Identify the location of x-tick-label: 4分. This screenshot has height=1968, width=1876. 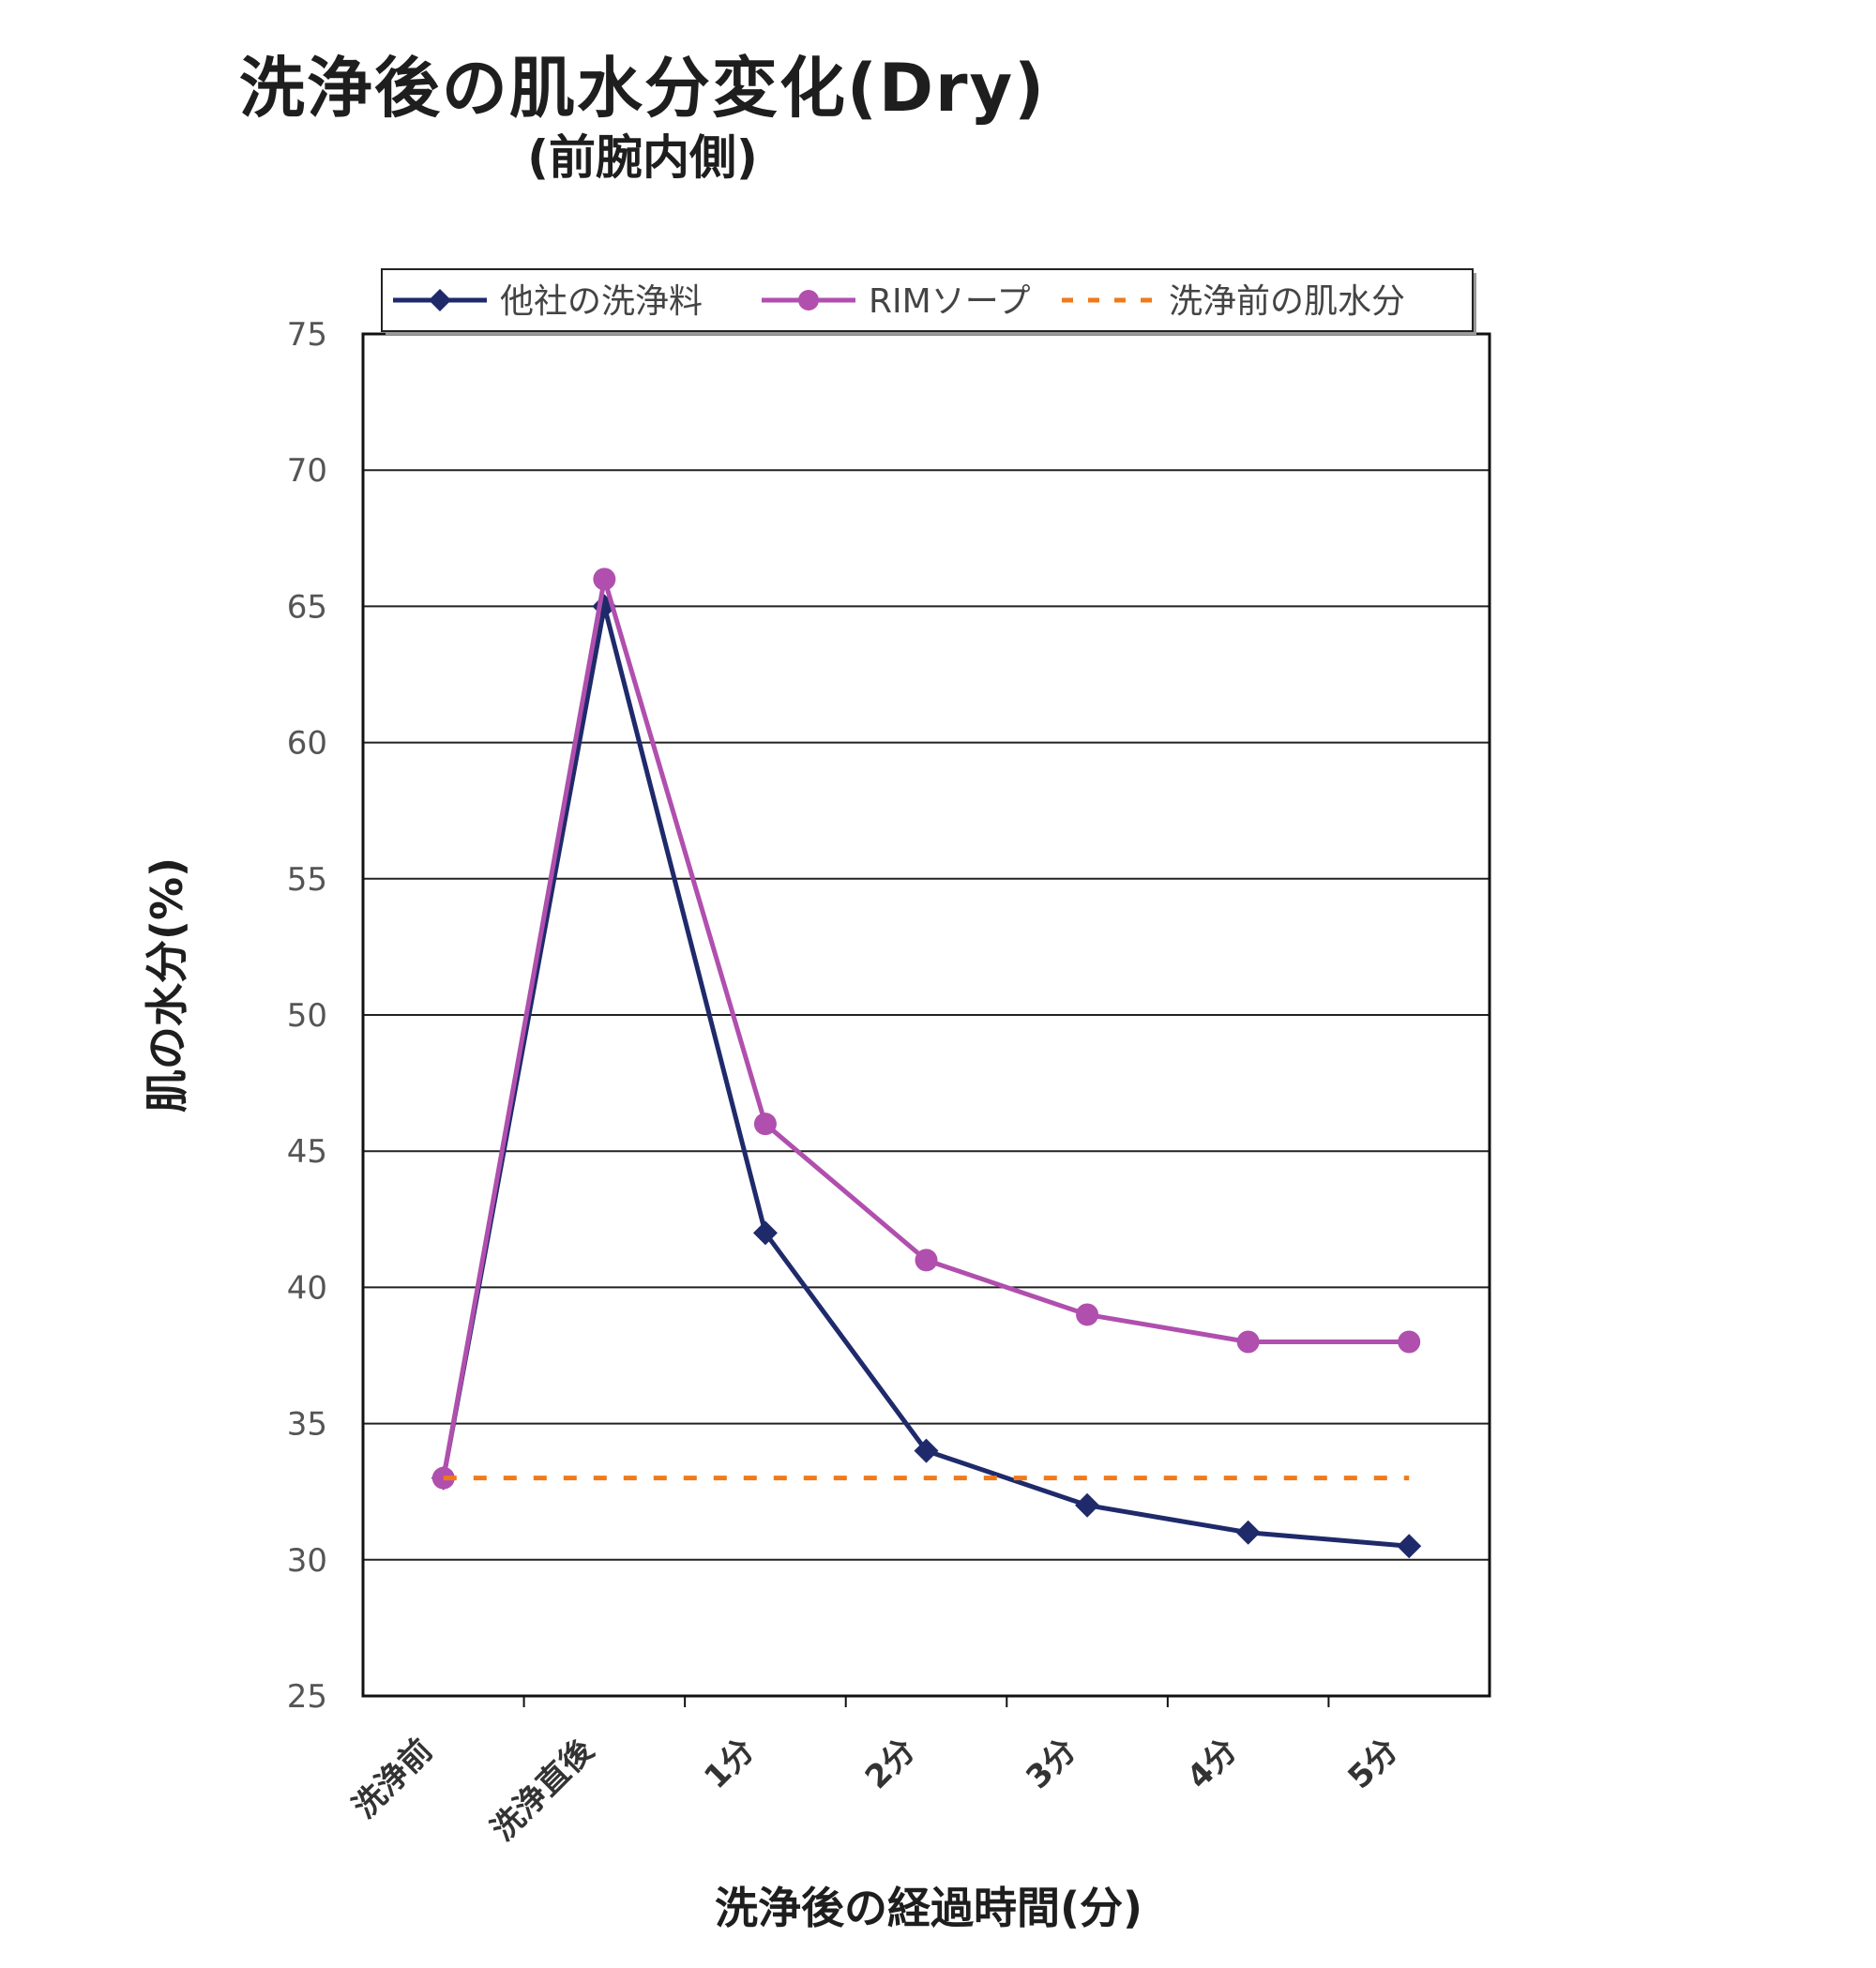
(1212, 1764).